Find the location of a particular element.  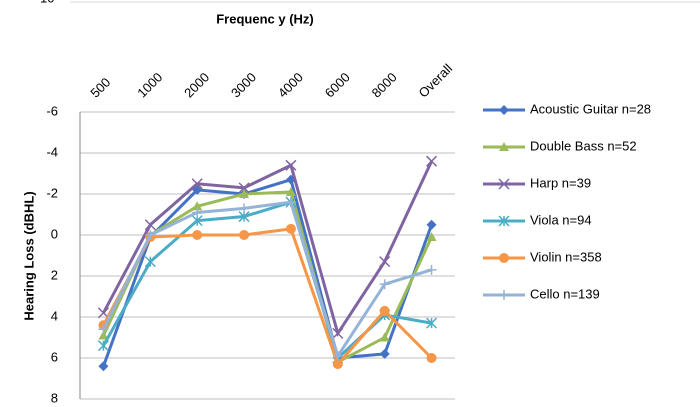

x-tick-label: 6000 is located at coordinates (337, 84).